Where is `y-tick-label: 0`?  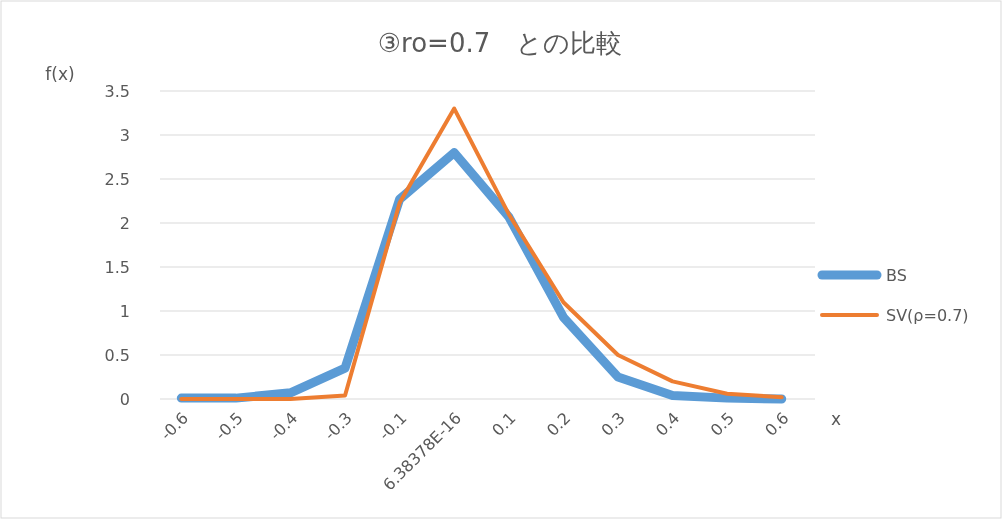
y-tick-label: 0 is located at coordinates (124, 399).